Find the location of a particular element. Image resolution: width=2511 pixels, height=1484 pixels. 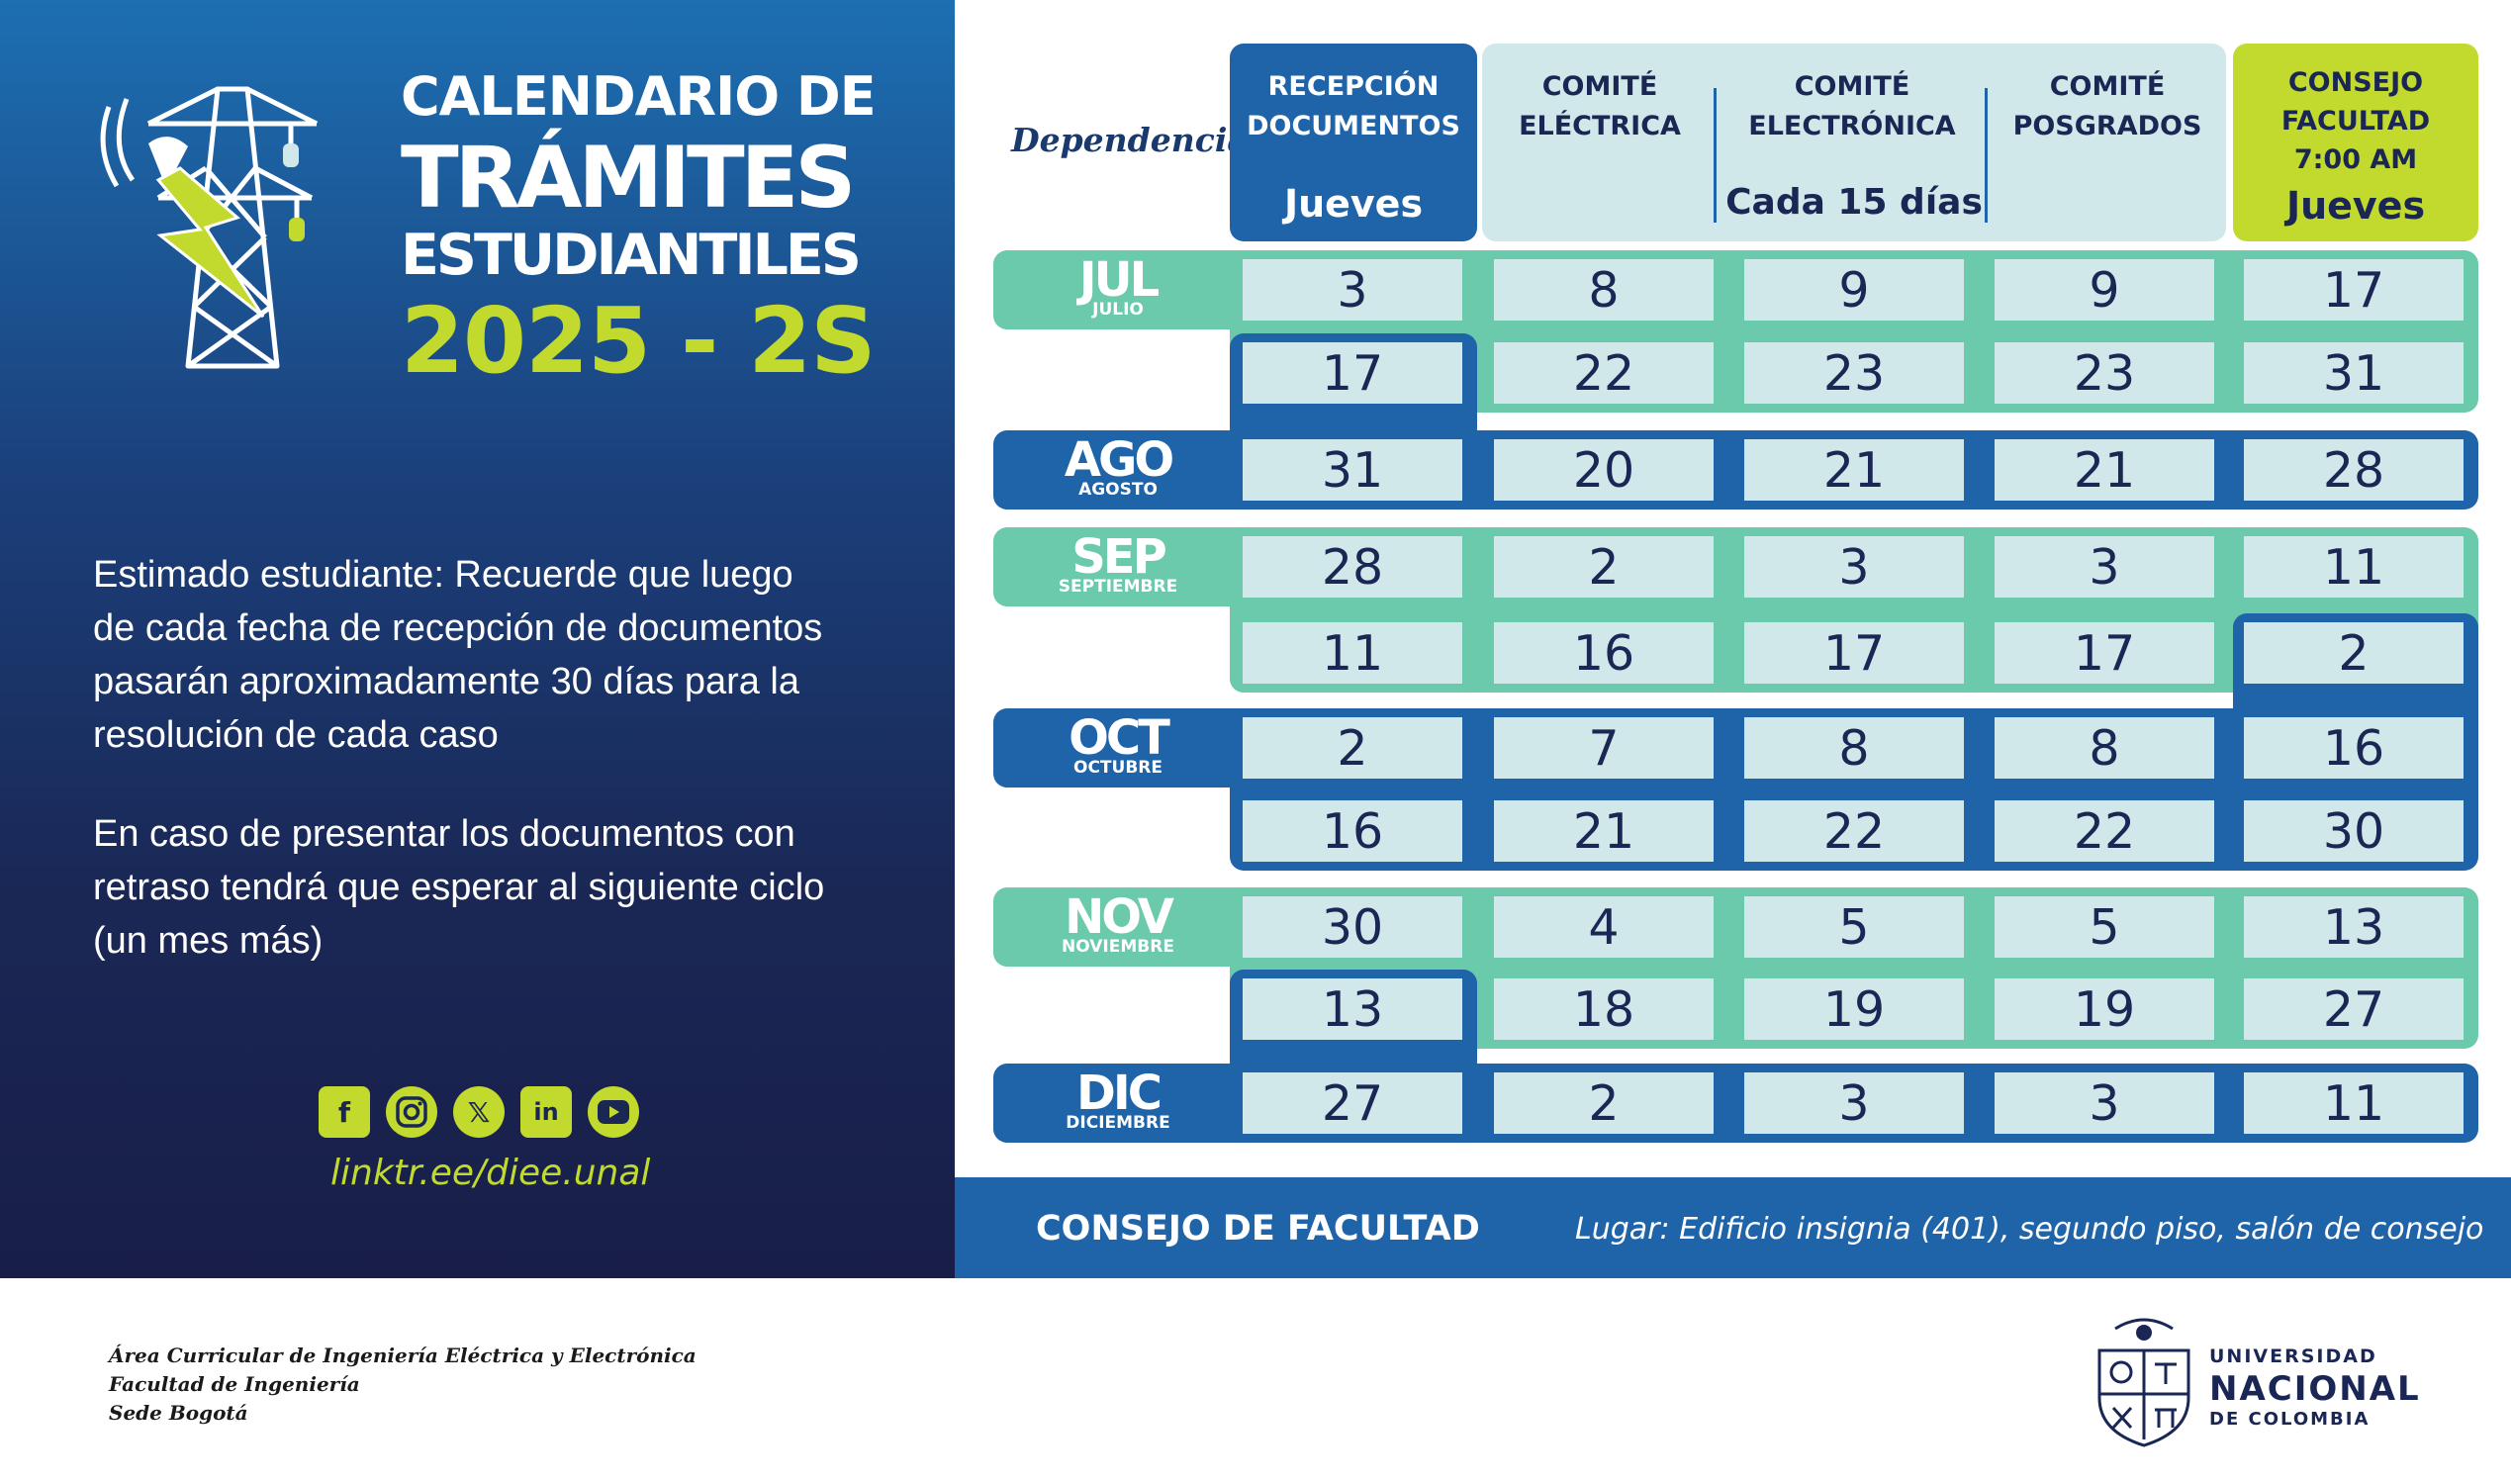

note-line: Estimado estudiante: Recuerde que luego is located at coordinates (443, 575).